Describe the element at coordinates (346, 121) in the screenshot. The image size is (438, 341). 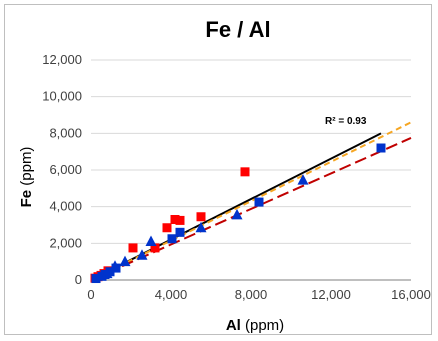
I see `r-squared-annotation: R² = 0.93` at that location.